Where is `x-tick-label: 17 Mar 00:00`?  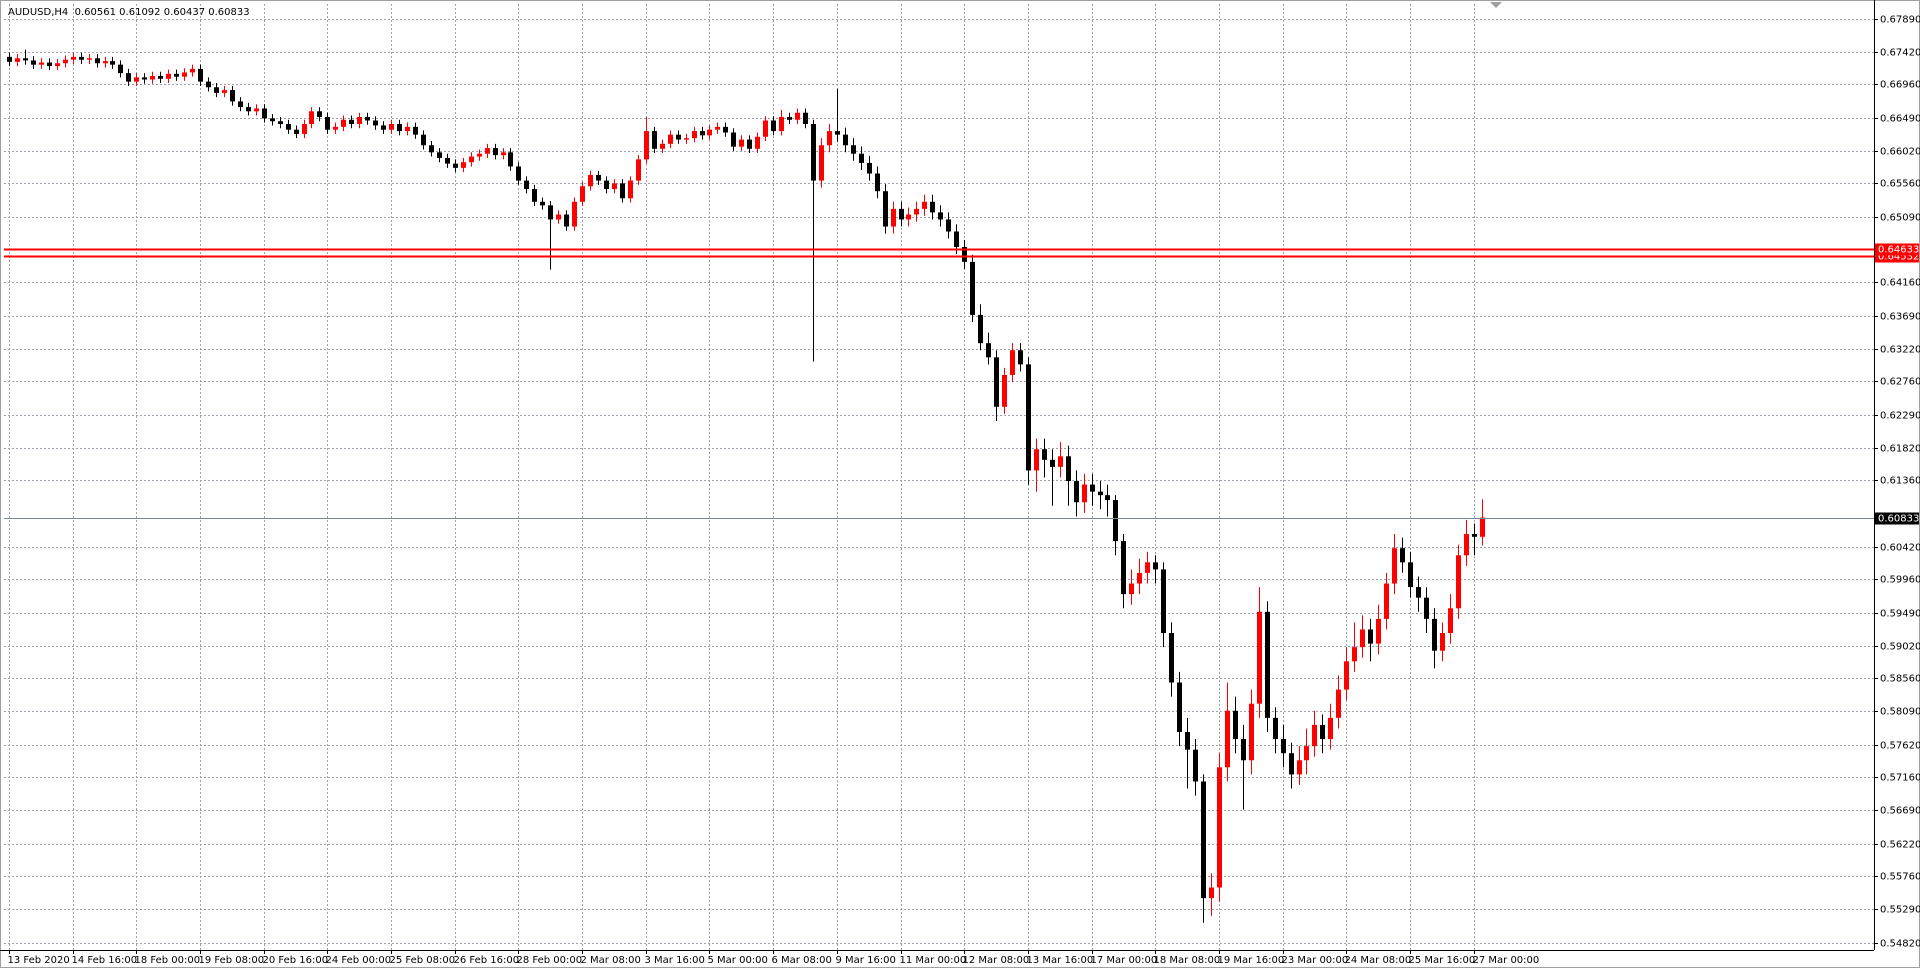
x-tick-label: 17 Mar 00:00 is located at coordinates (1124, 960).